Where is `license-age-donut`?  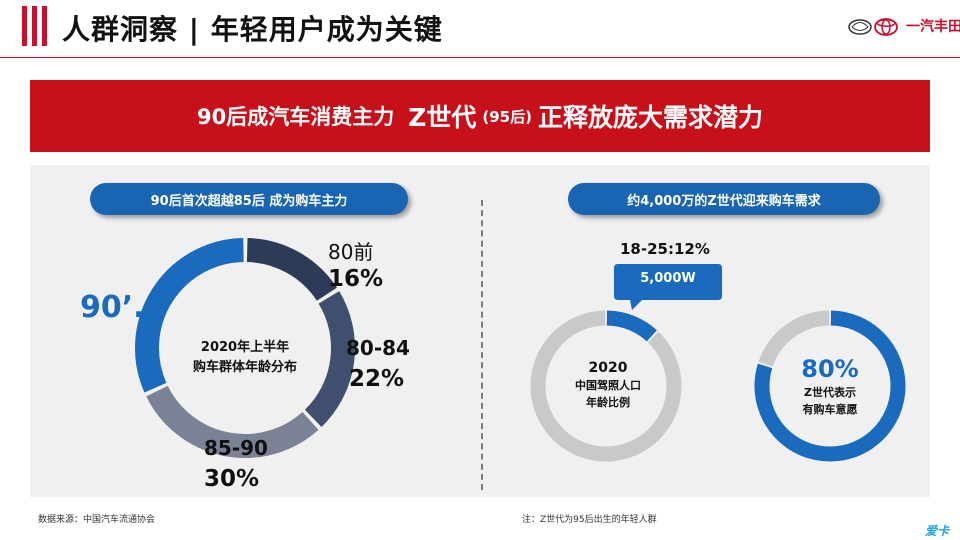 license-age-donut is located at coordinates (606, 386).